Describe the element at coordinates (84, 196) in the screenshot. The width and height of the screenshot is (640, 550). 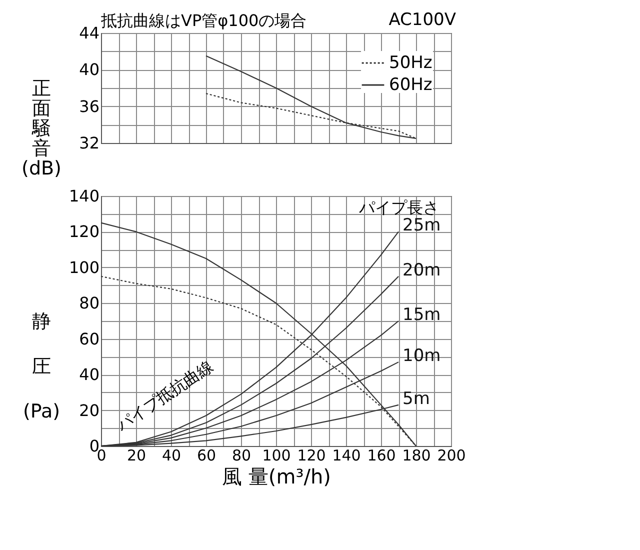
I see `y-tick-label: 140` at that location.